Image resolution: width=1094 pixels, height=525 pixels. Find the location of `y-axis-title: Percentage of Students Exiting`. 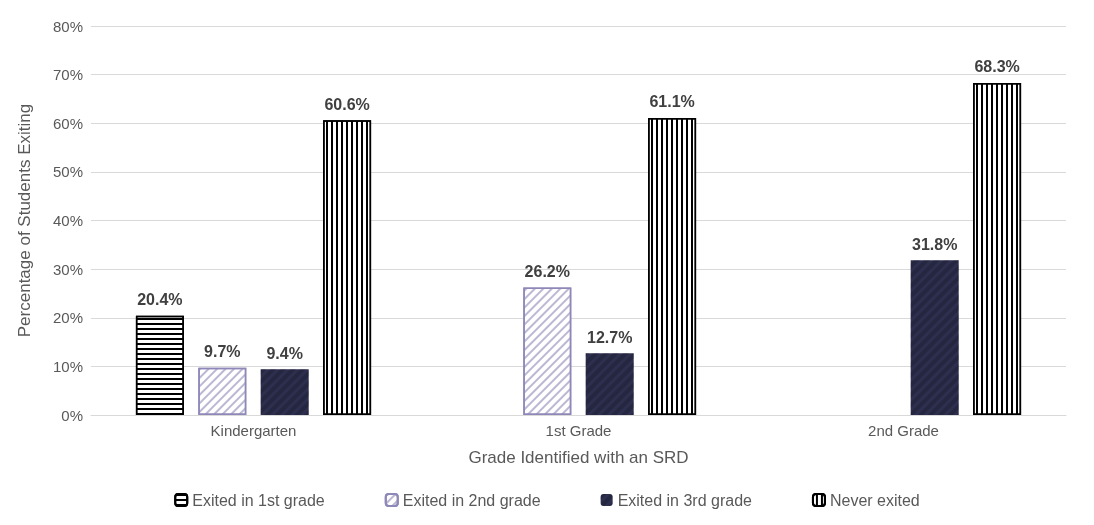

y-axis-title: Percentage of Students Exiting is located at coordinates (24, 220).